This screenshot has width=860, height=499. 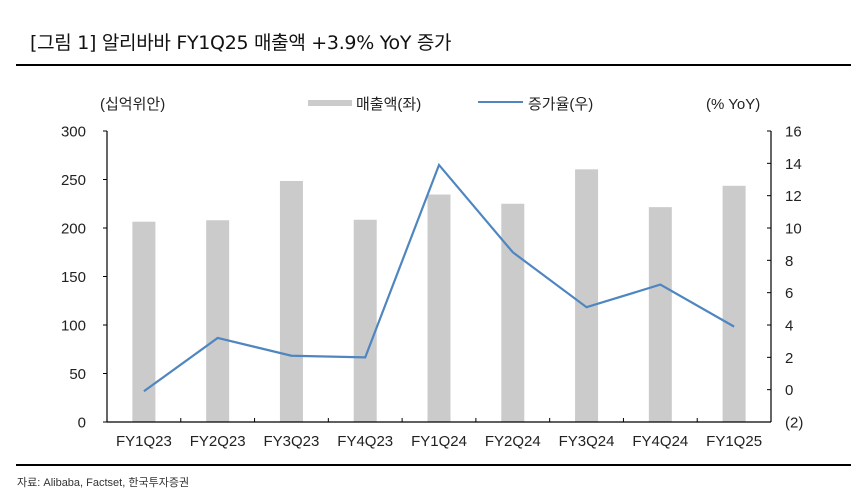 What do you see at coordinates (77, 374) in the screenshot?
I see `left-axis-tick-label: 50` at bounding box center [77, 374].